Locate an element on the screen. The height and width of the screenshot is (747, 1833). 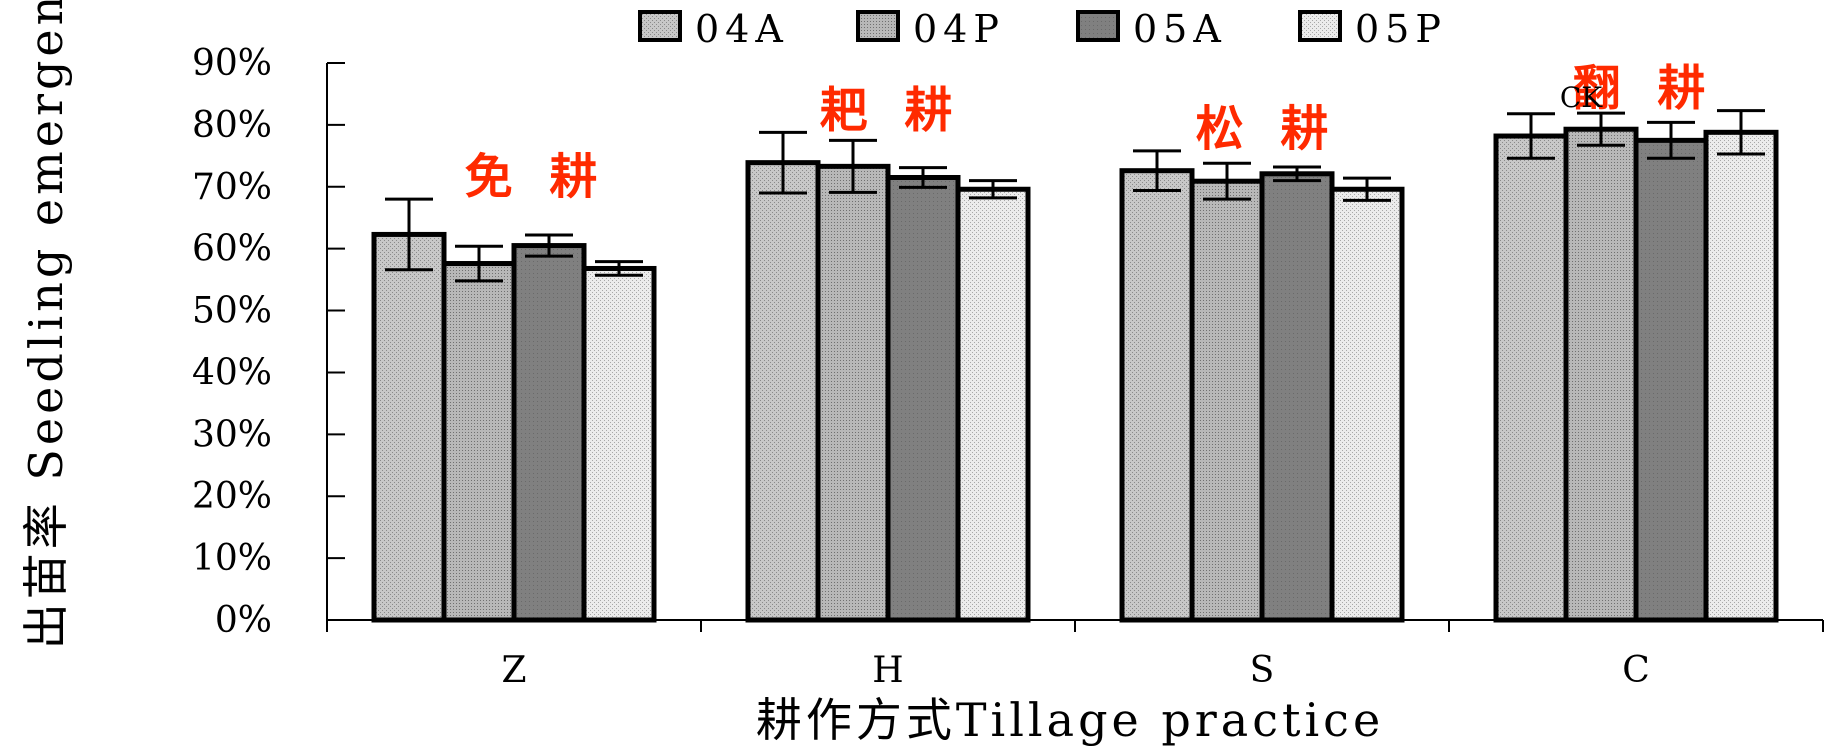
bar-05P-Z is located at coordinates (619, 444).